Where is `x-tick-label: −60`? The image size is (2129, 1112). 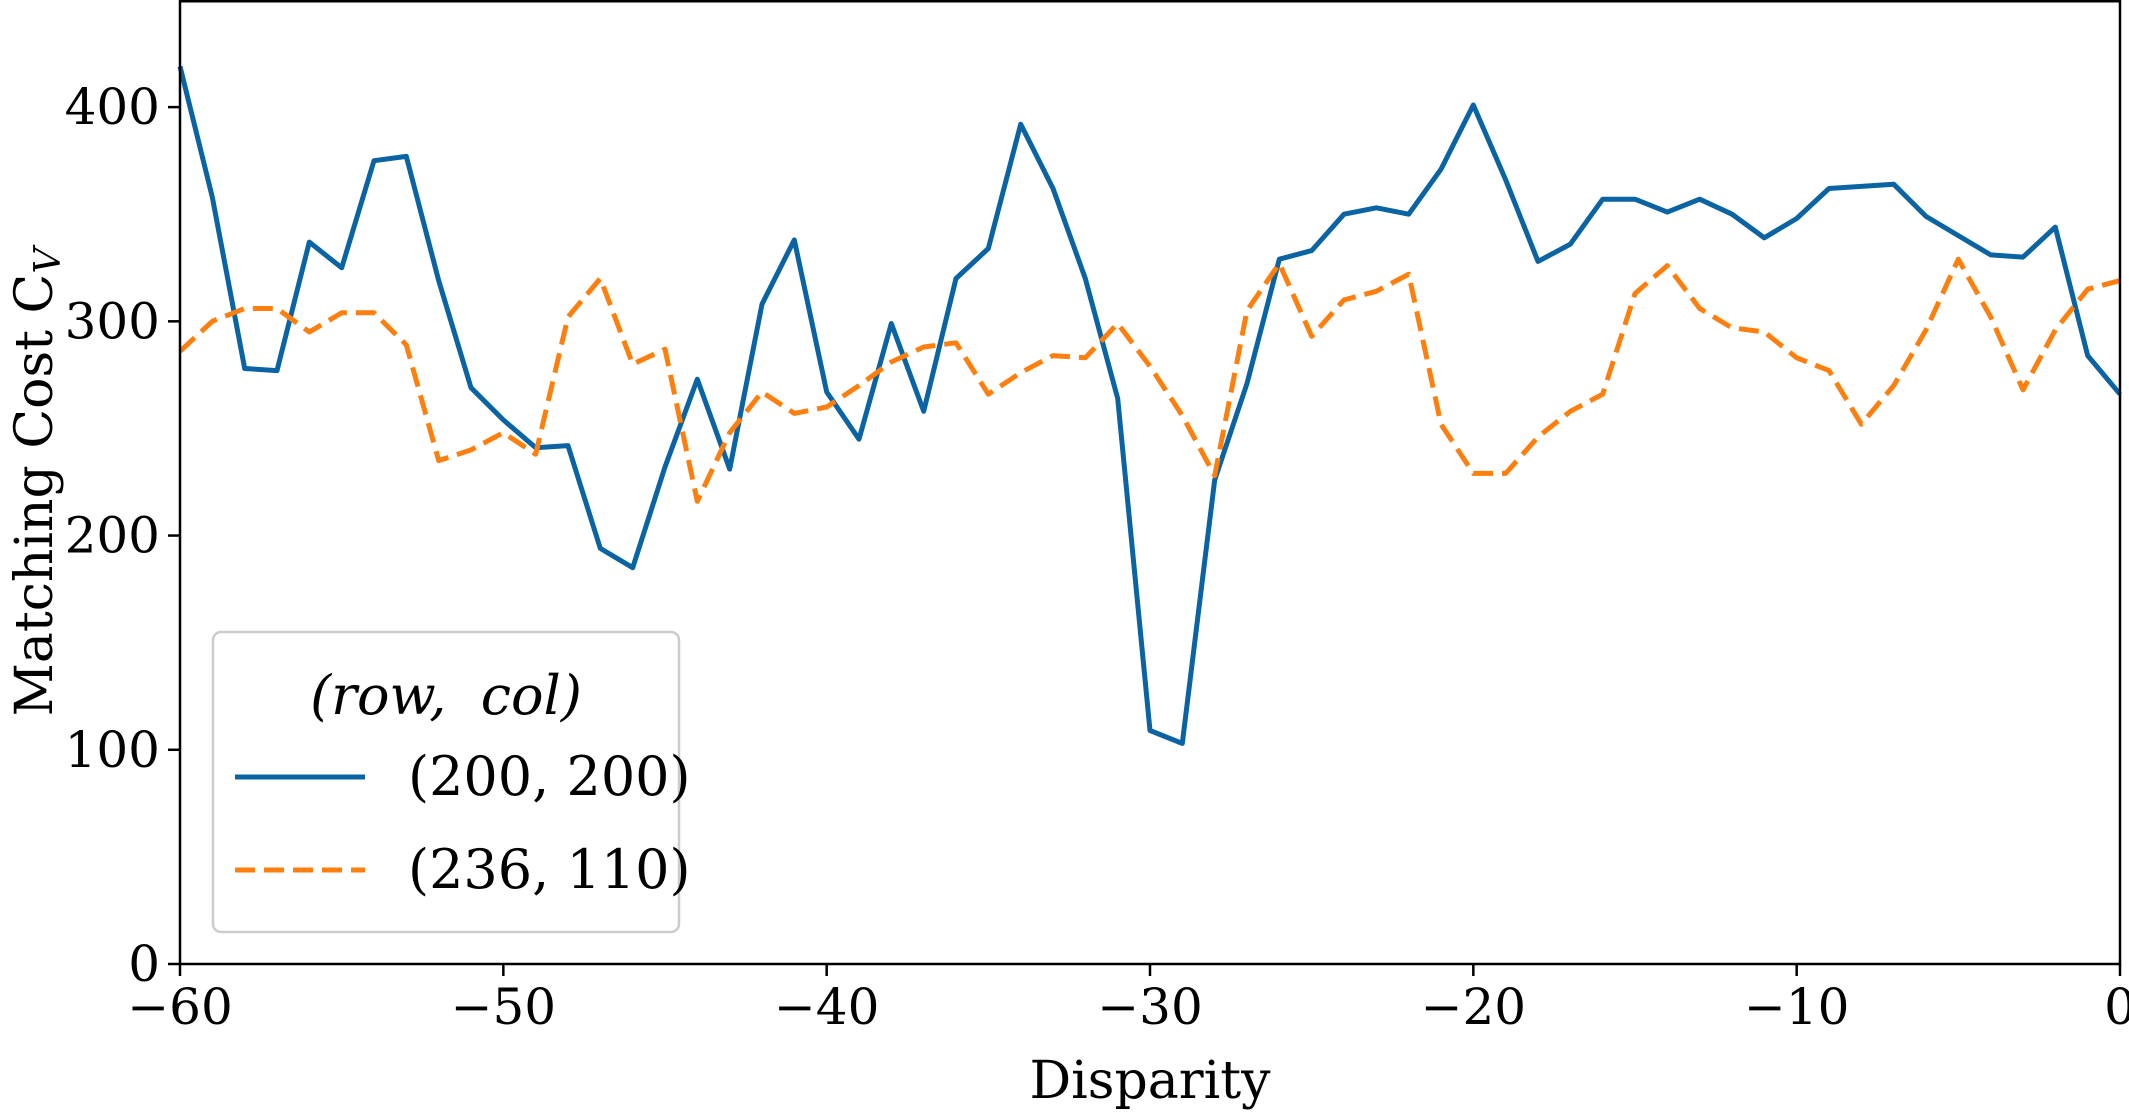 x-tick-label: −60 is located at coordinates (180, 1007).